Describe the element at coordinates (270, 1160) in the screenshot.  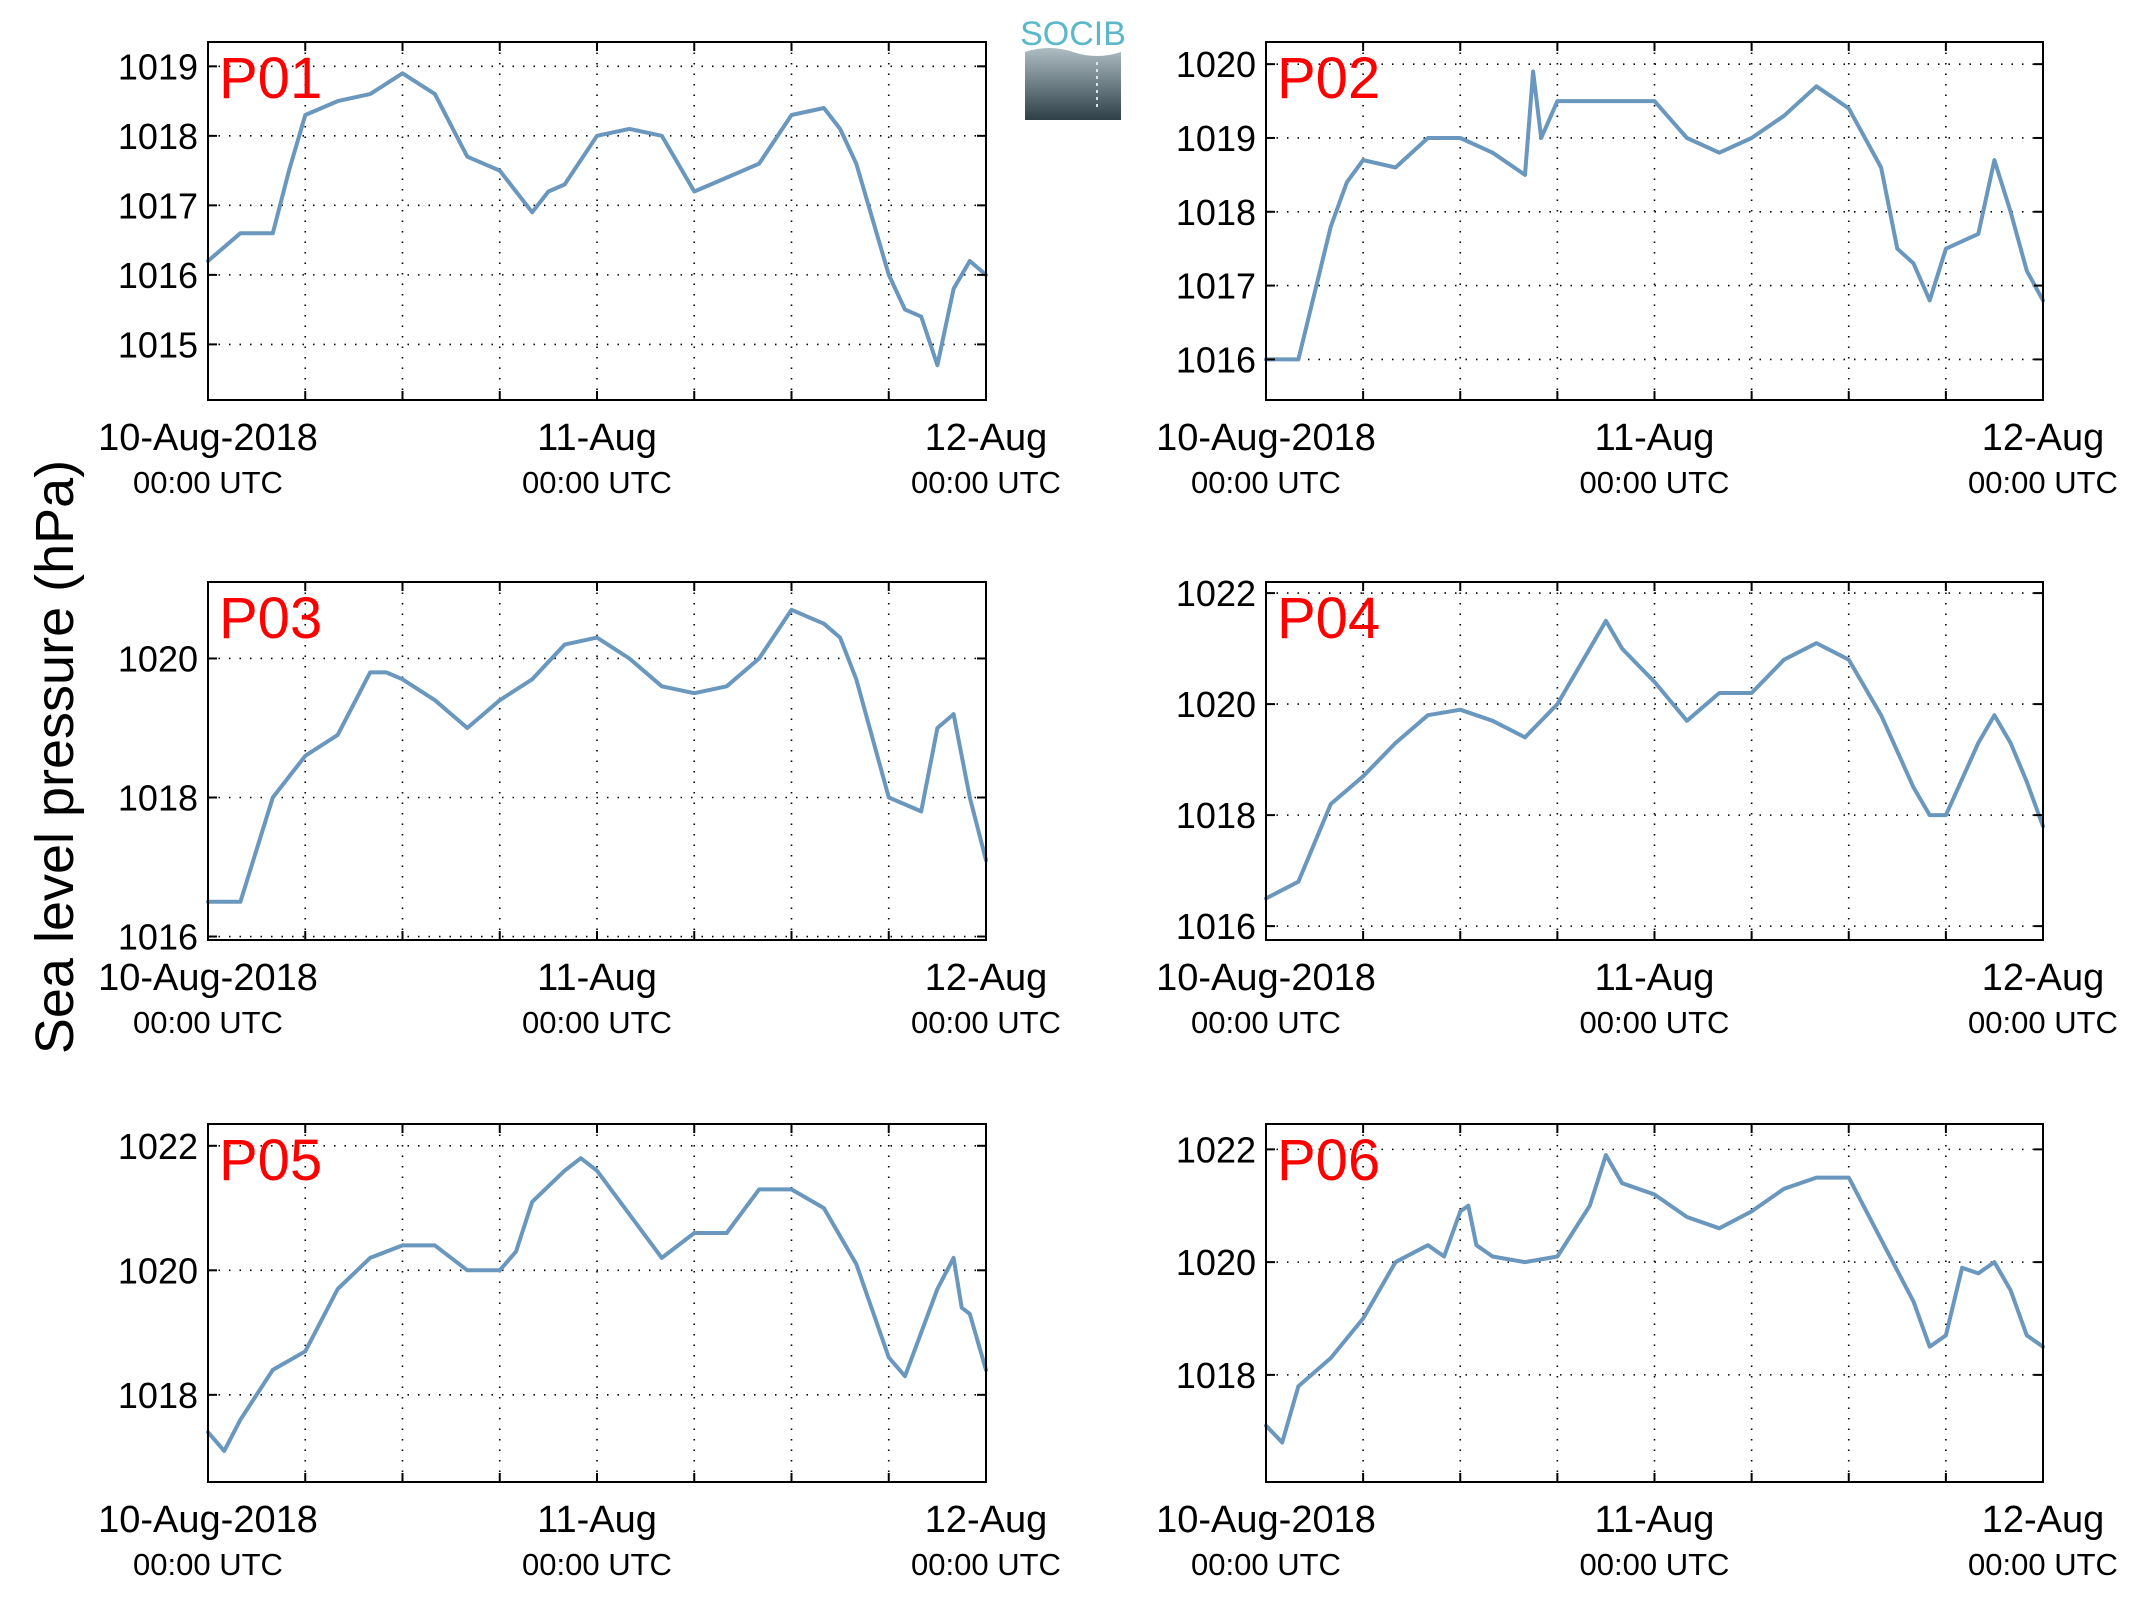
I see `panel-title: P05` at that location.